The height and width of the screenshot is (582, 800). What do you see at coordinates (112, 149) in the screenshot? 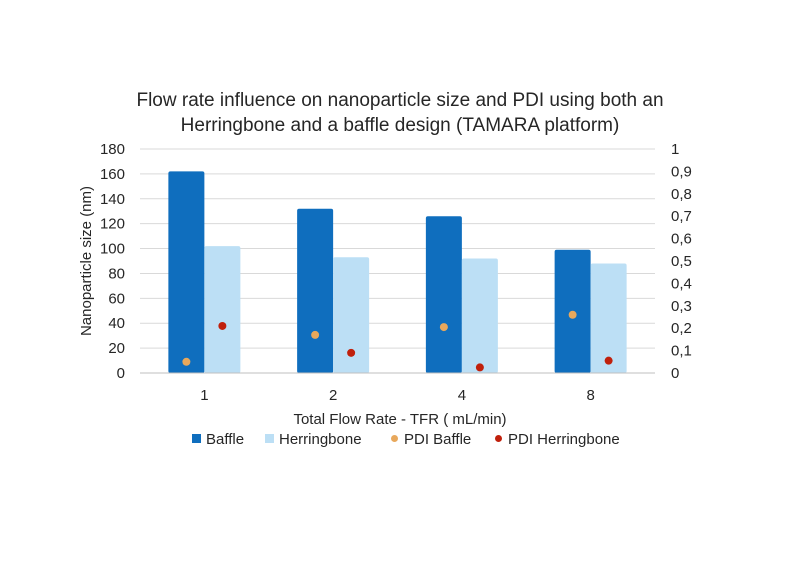
I see `y-tick-label: 180` at bounding box center [112, 149].